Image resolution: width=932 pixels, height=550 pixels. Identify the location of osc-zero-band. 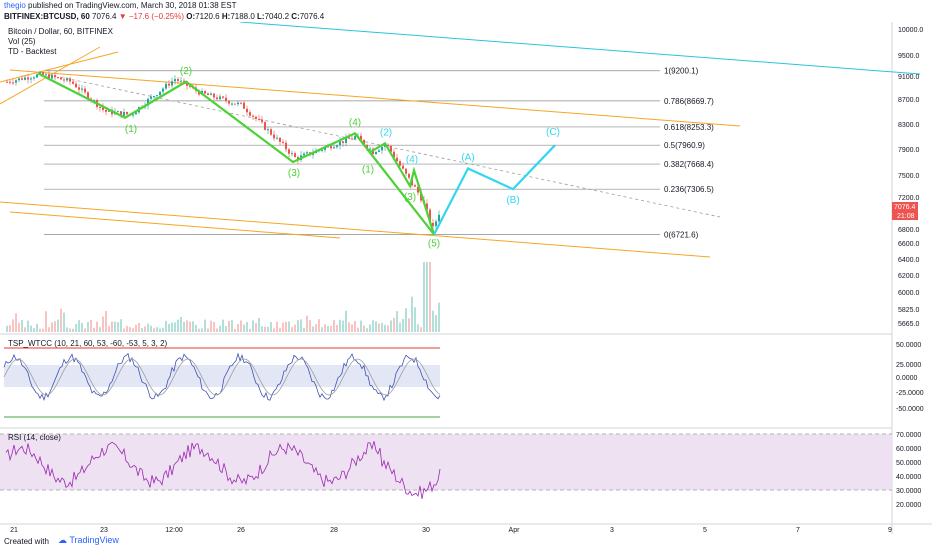
(222, 376).